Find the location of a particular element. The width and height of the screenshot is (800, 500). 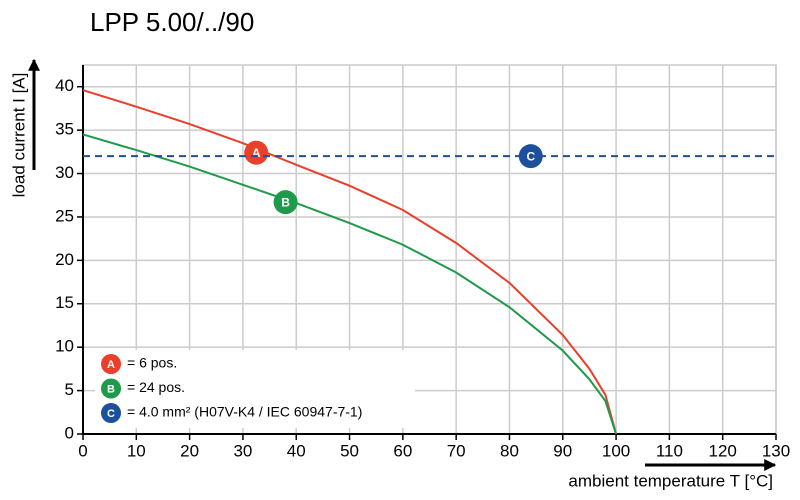

x-tick-label: 130 is located at coordinates (776, 450).